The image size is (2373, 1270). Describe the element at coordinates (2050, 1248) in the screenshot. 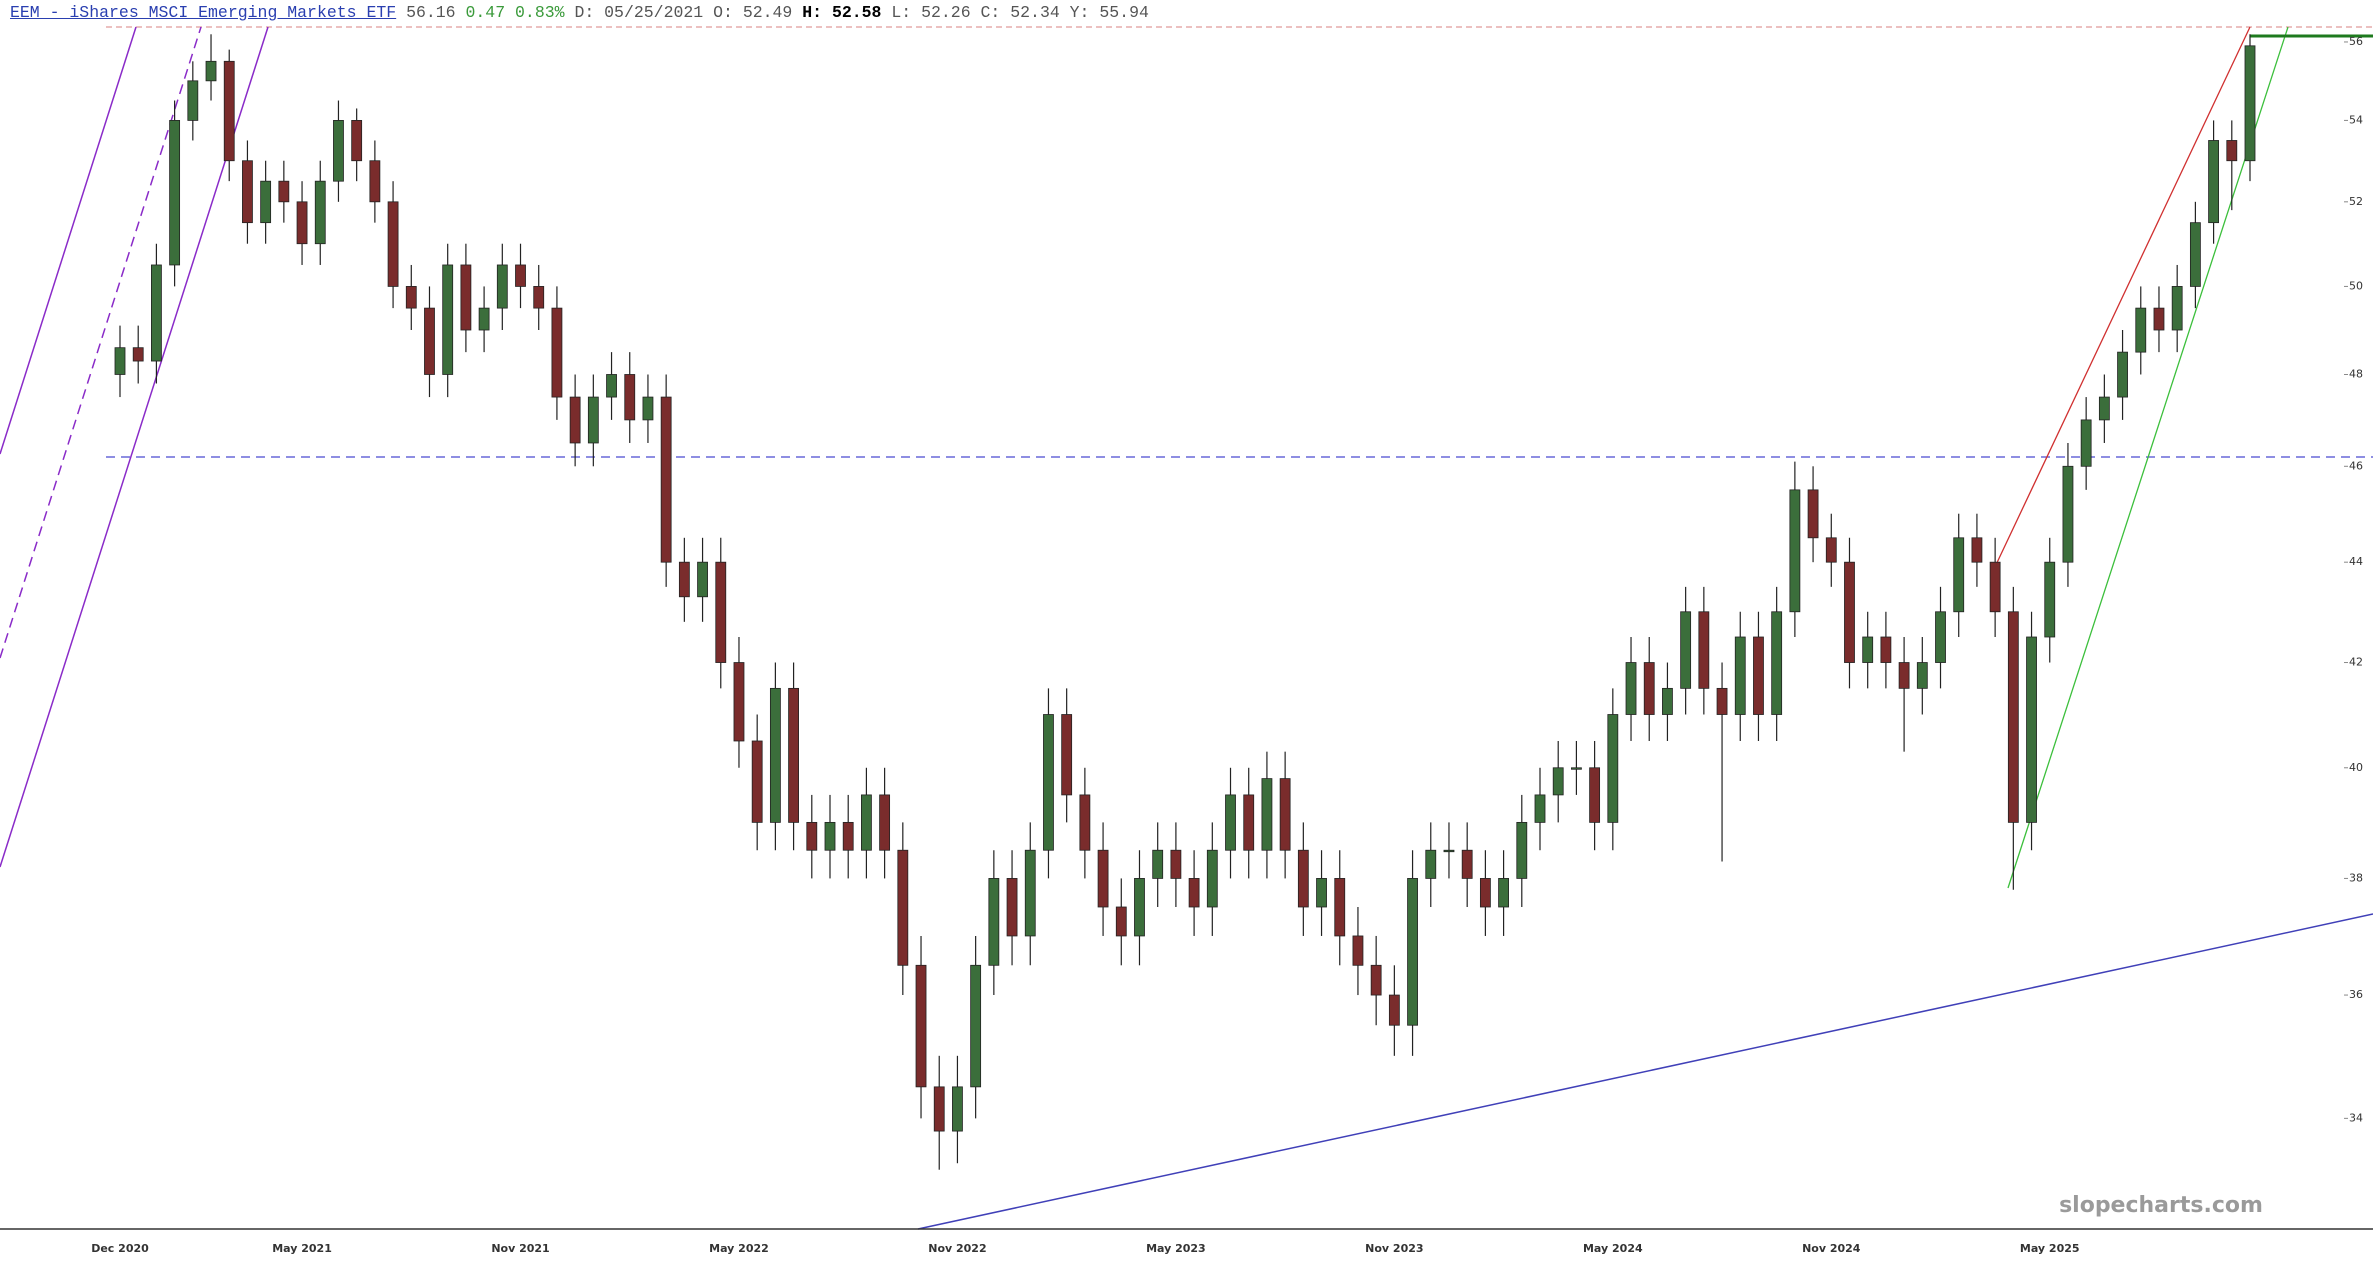

I see `x-tick-label: May 2025` at that location.